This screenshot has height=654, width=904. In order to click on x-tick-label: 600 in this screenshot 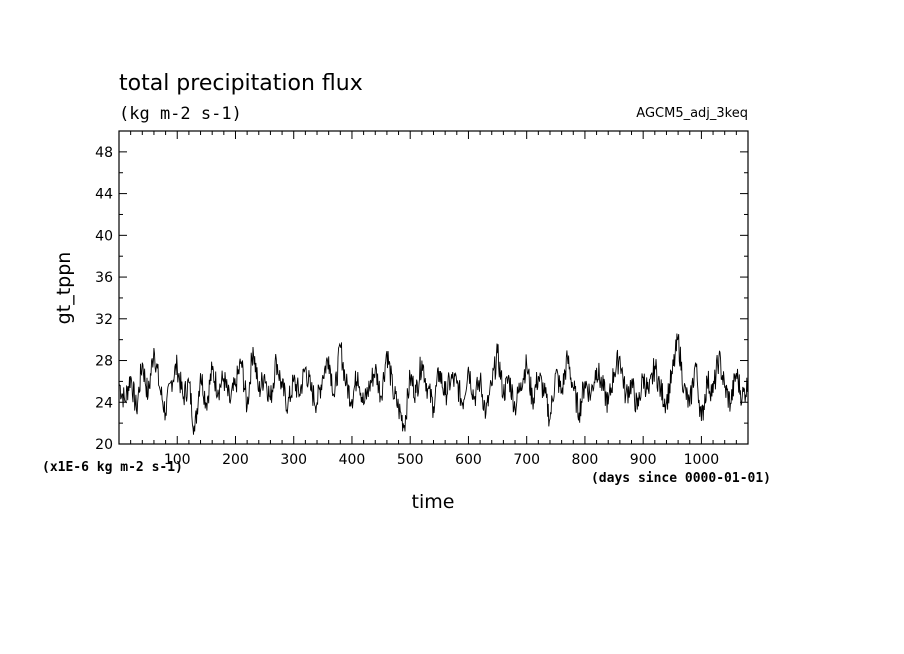, I will do `click(468, 460)`.